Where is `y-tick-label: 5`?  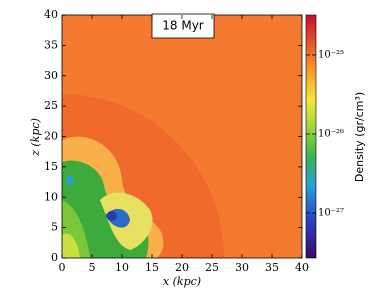 y-tick-label: 5 is located at coordinates (54, 227).